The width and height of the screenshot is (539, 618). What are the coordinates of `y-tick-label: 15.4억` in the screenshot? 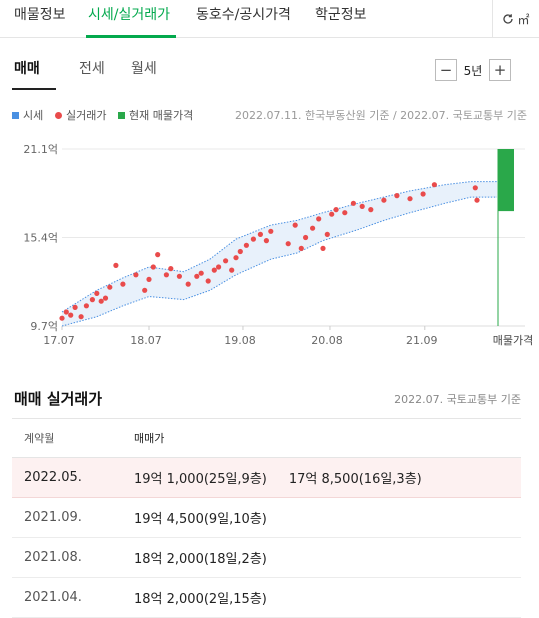 It's located at (40, 238).